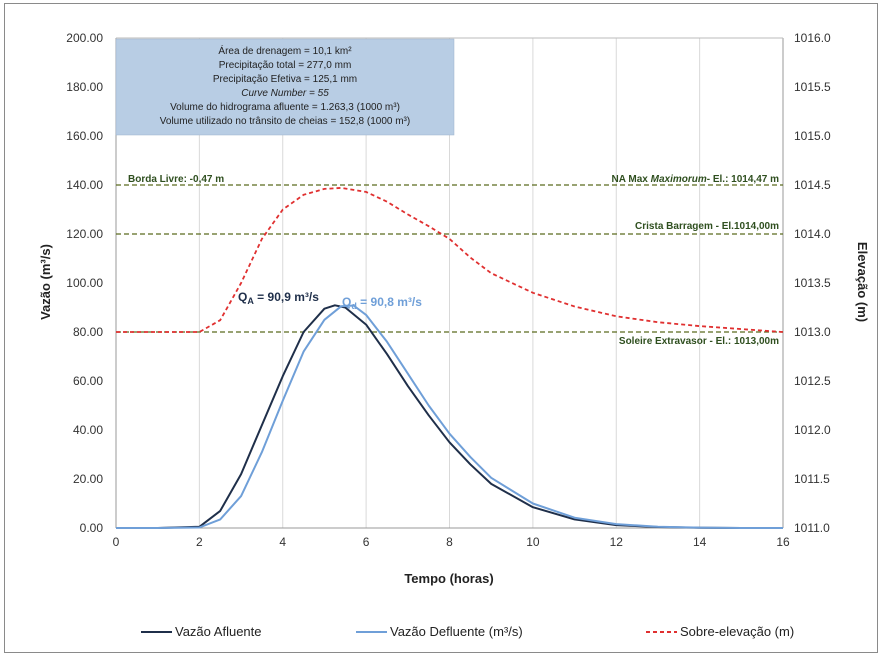 Image resolution: width=883 pixels, height=657 pixels. I want to click on info-line-drainage-area: Área de drenagem = 10,1 km², so click(285, 50).